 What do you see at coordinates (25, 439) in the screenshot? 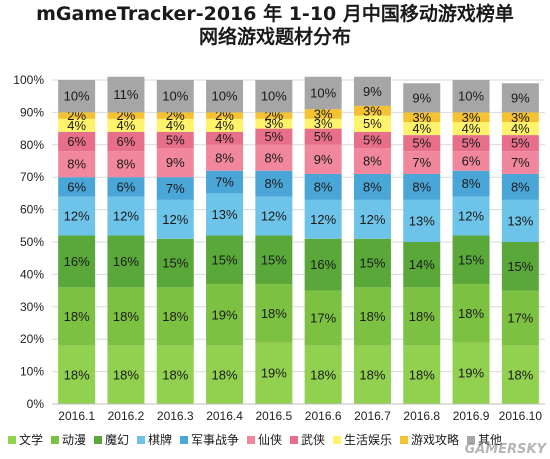
I see `legend-item: 文学` at bounding box center [25, 439].